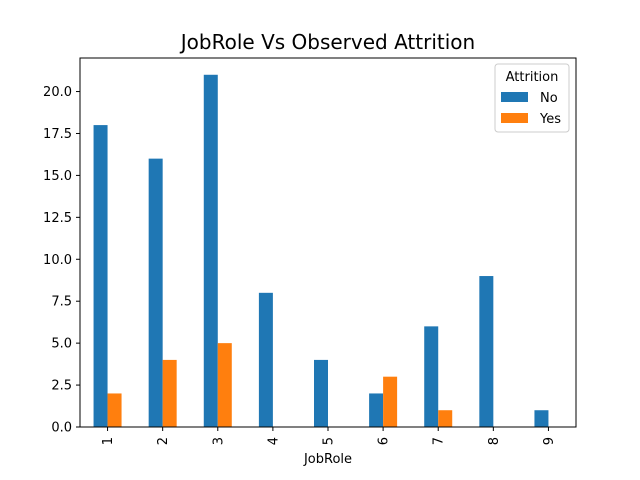 The height and width of the screenshot is (480, 640). What do you see at coordinates (57, 92) in the screenshot?
I see `y-tick-label: 20.0` at bounding box center [57, 92].